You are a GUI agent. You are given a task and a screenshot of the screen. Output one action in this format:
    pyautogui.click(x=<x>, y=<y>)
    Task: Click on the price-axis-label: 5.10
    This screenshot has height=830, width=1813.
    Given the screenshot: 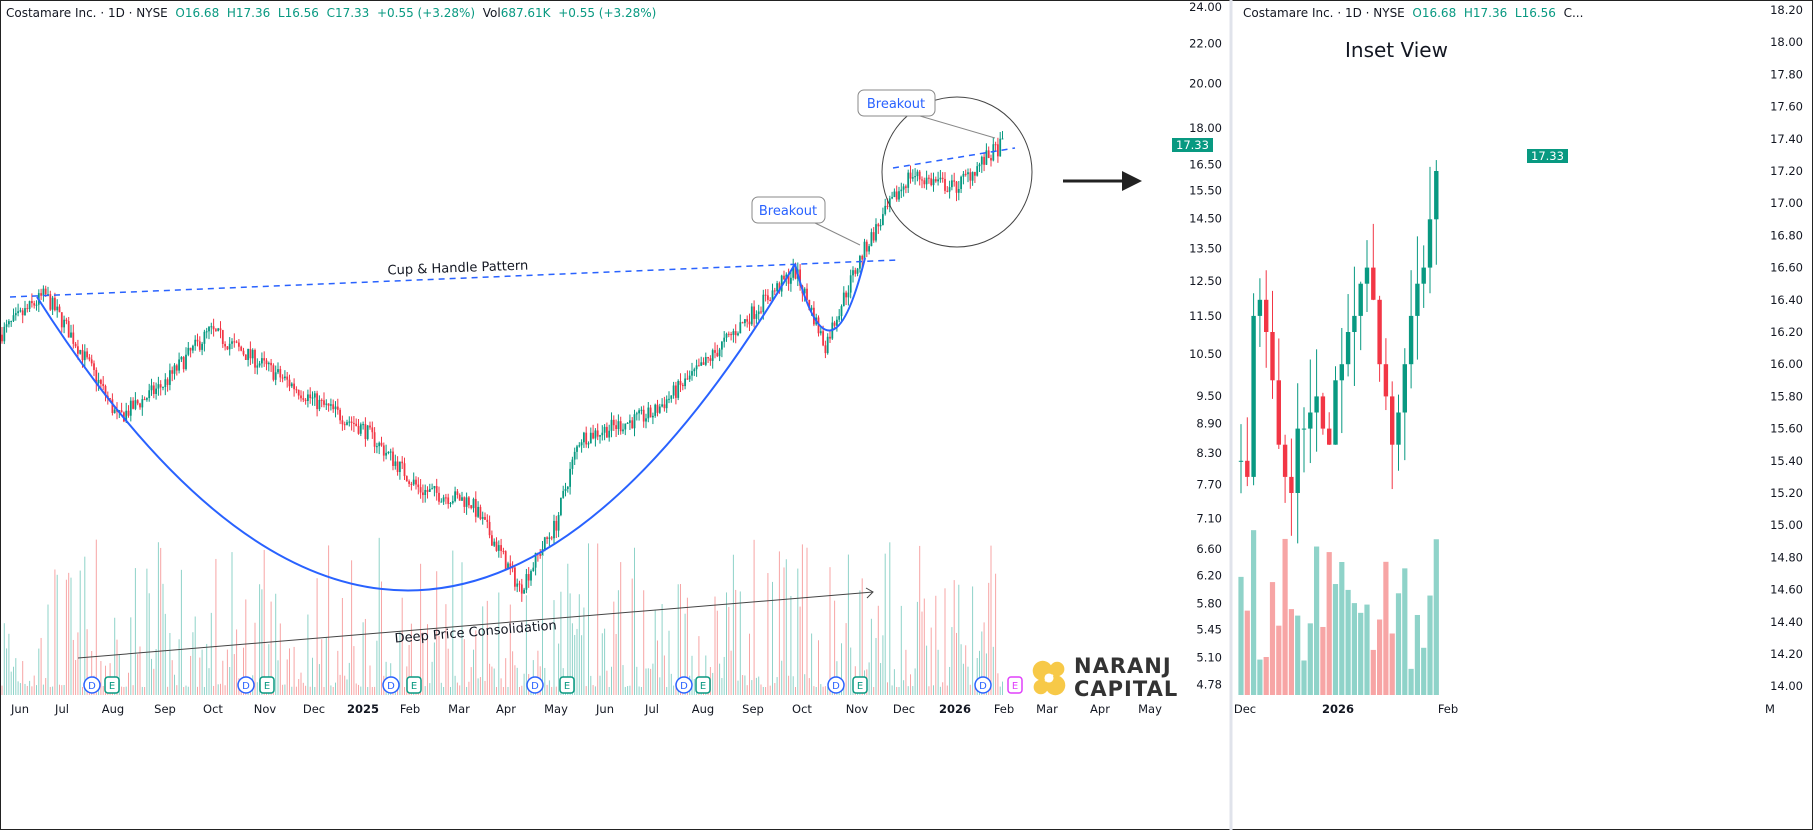 What is the action you would take?
    pyautogui.click(x=1209, y=658)
    